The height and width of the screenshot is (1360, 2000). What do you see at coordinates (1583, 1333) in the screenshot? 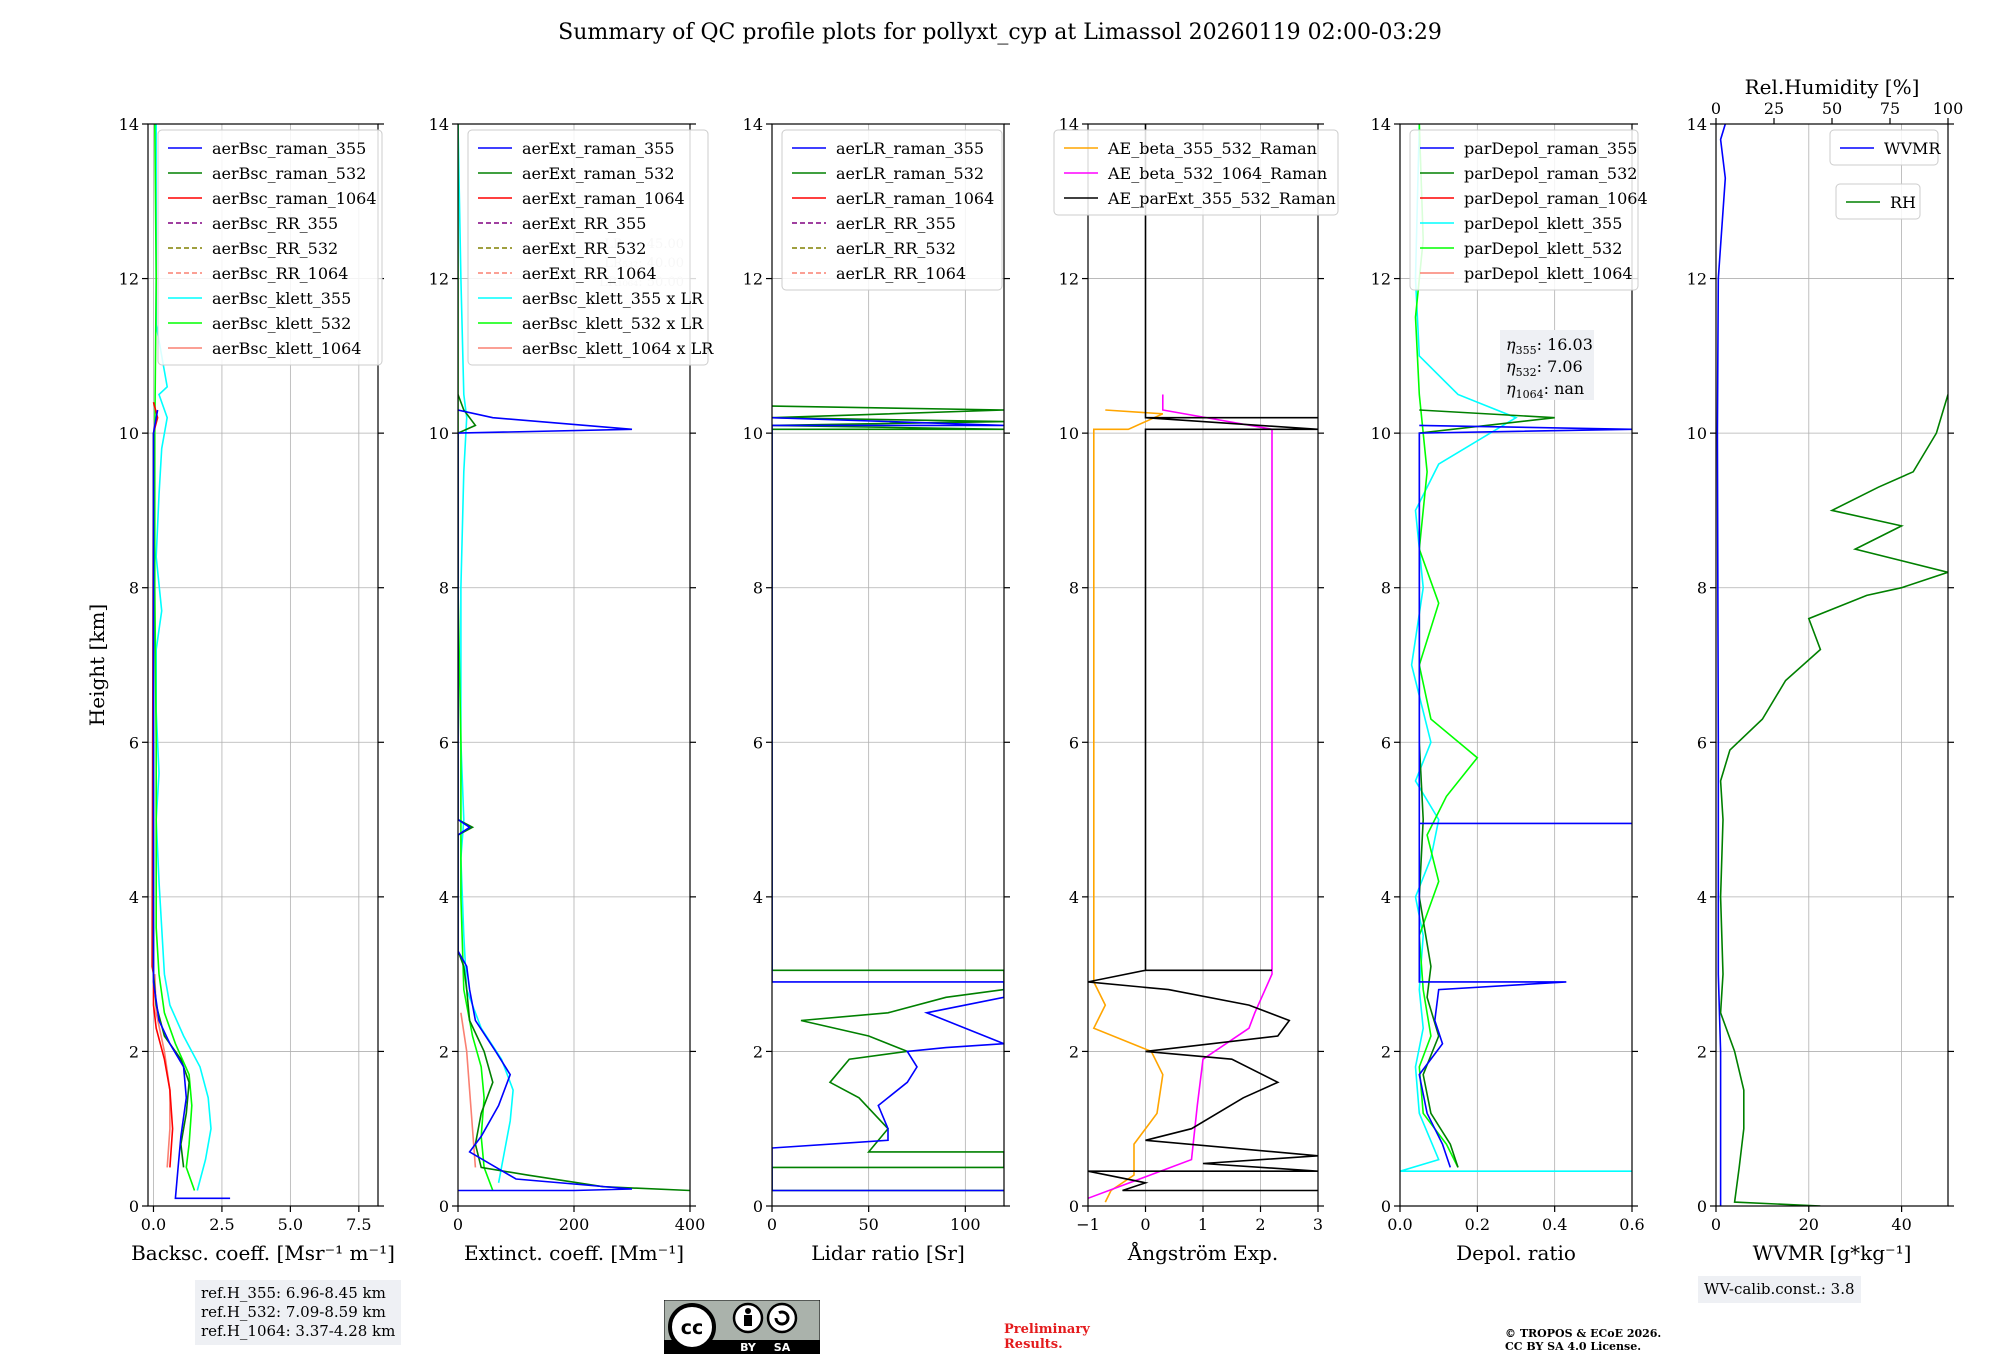
I see `copyright-line1: © TROPOS & ECoE 2026.` at bounding box center [1583, 1333].